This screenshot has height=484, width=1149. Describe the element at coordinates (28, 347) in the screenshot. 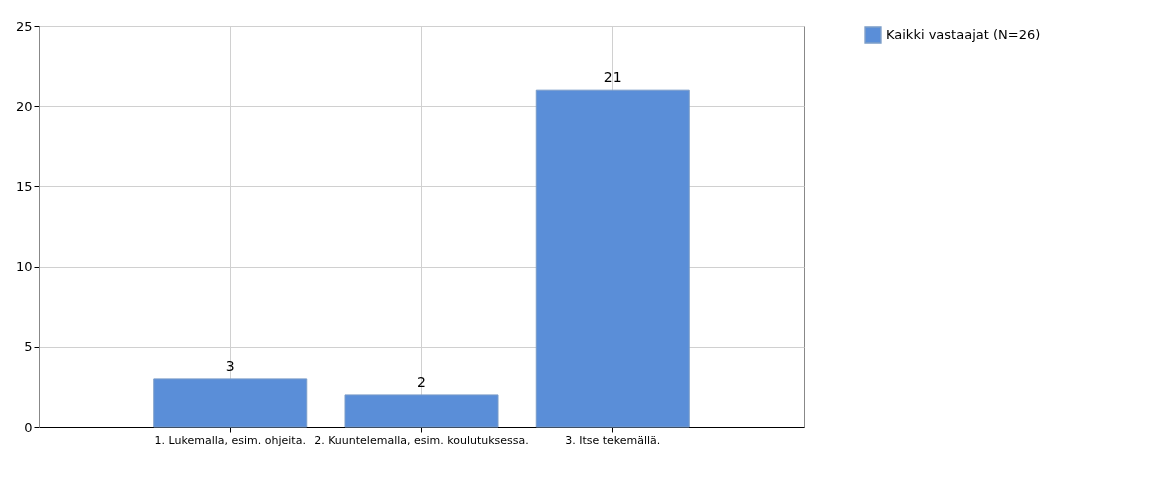

I see `y-tick-label: 5` at that location.